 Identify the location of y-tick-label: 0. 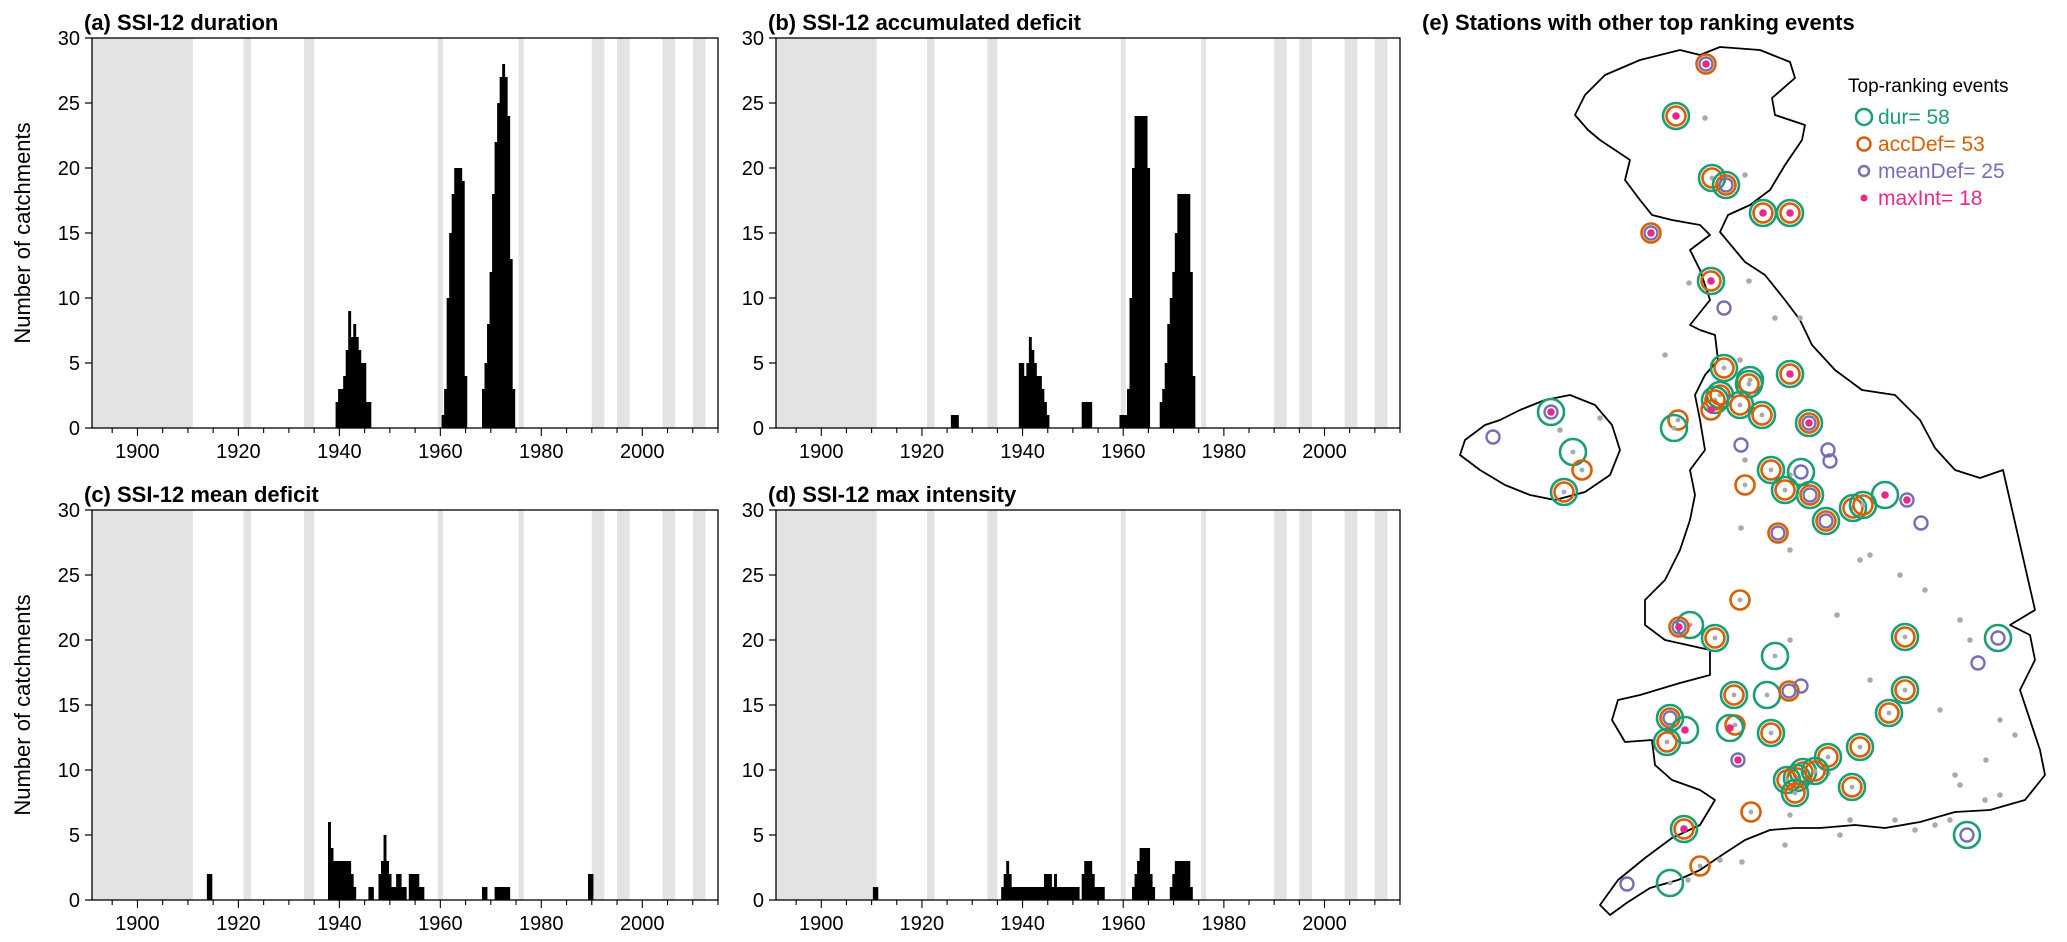
(758, 901).